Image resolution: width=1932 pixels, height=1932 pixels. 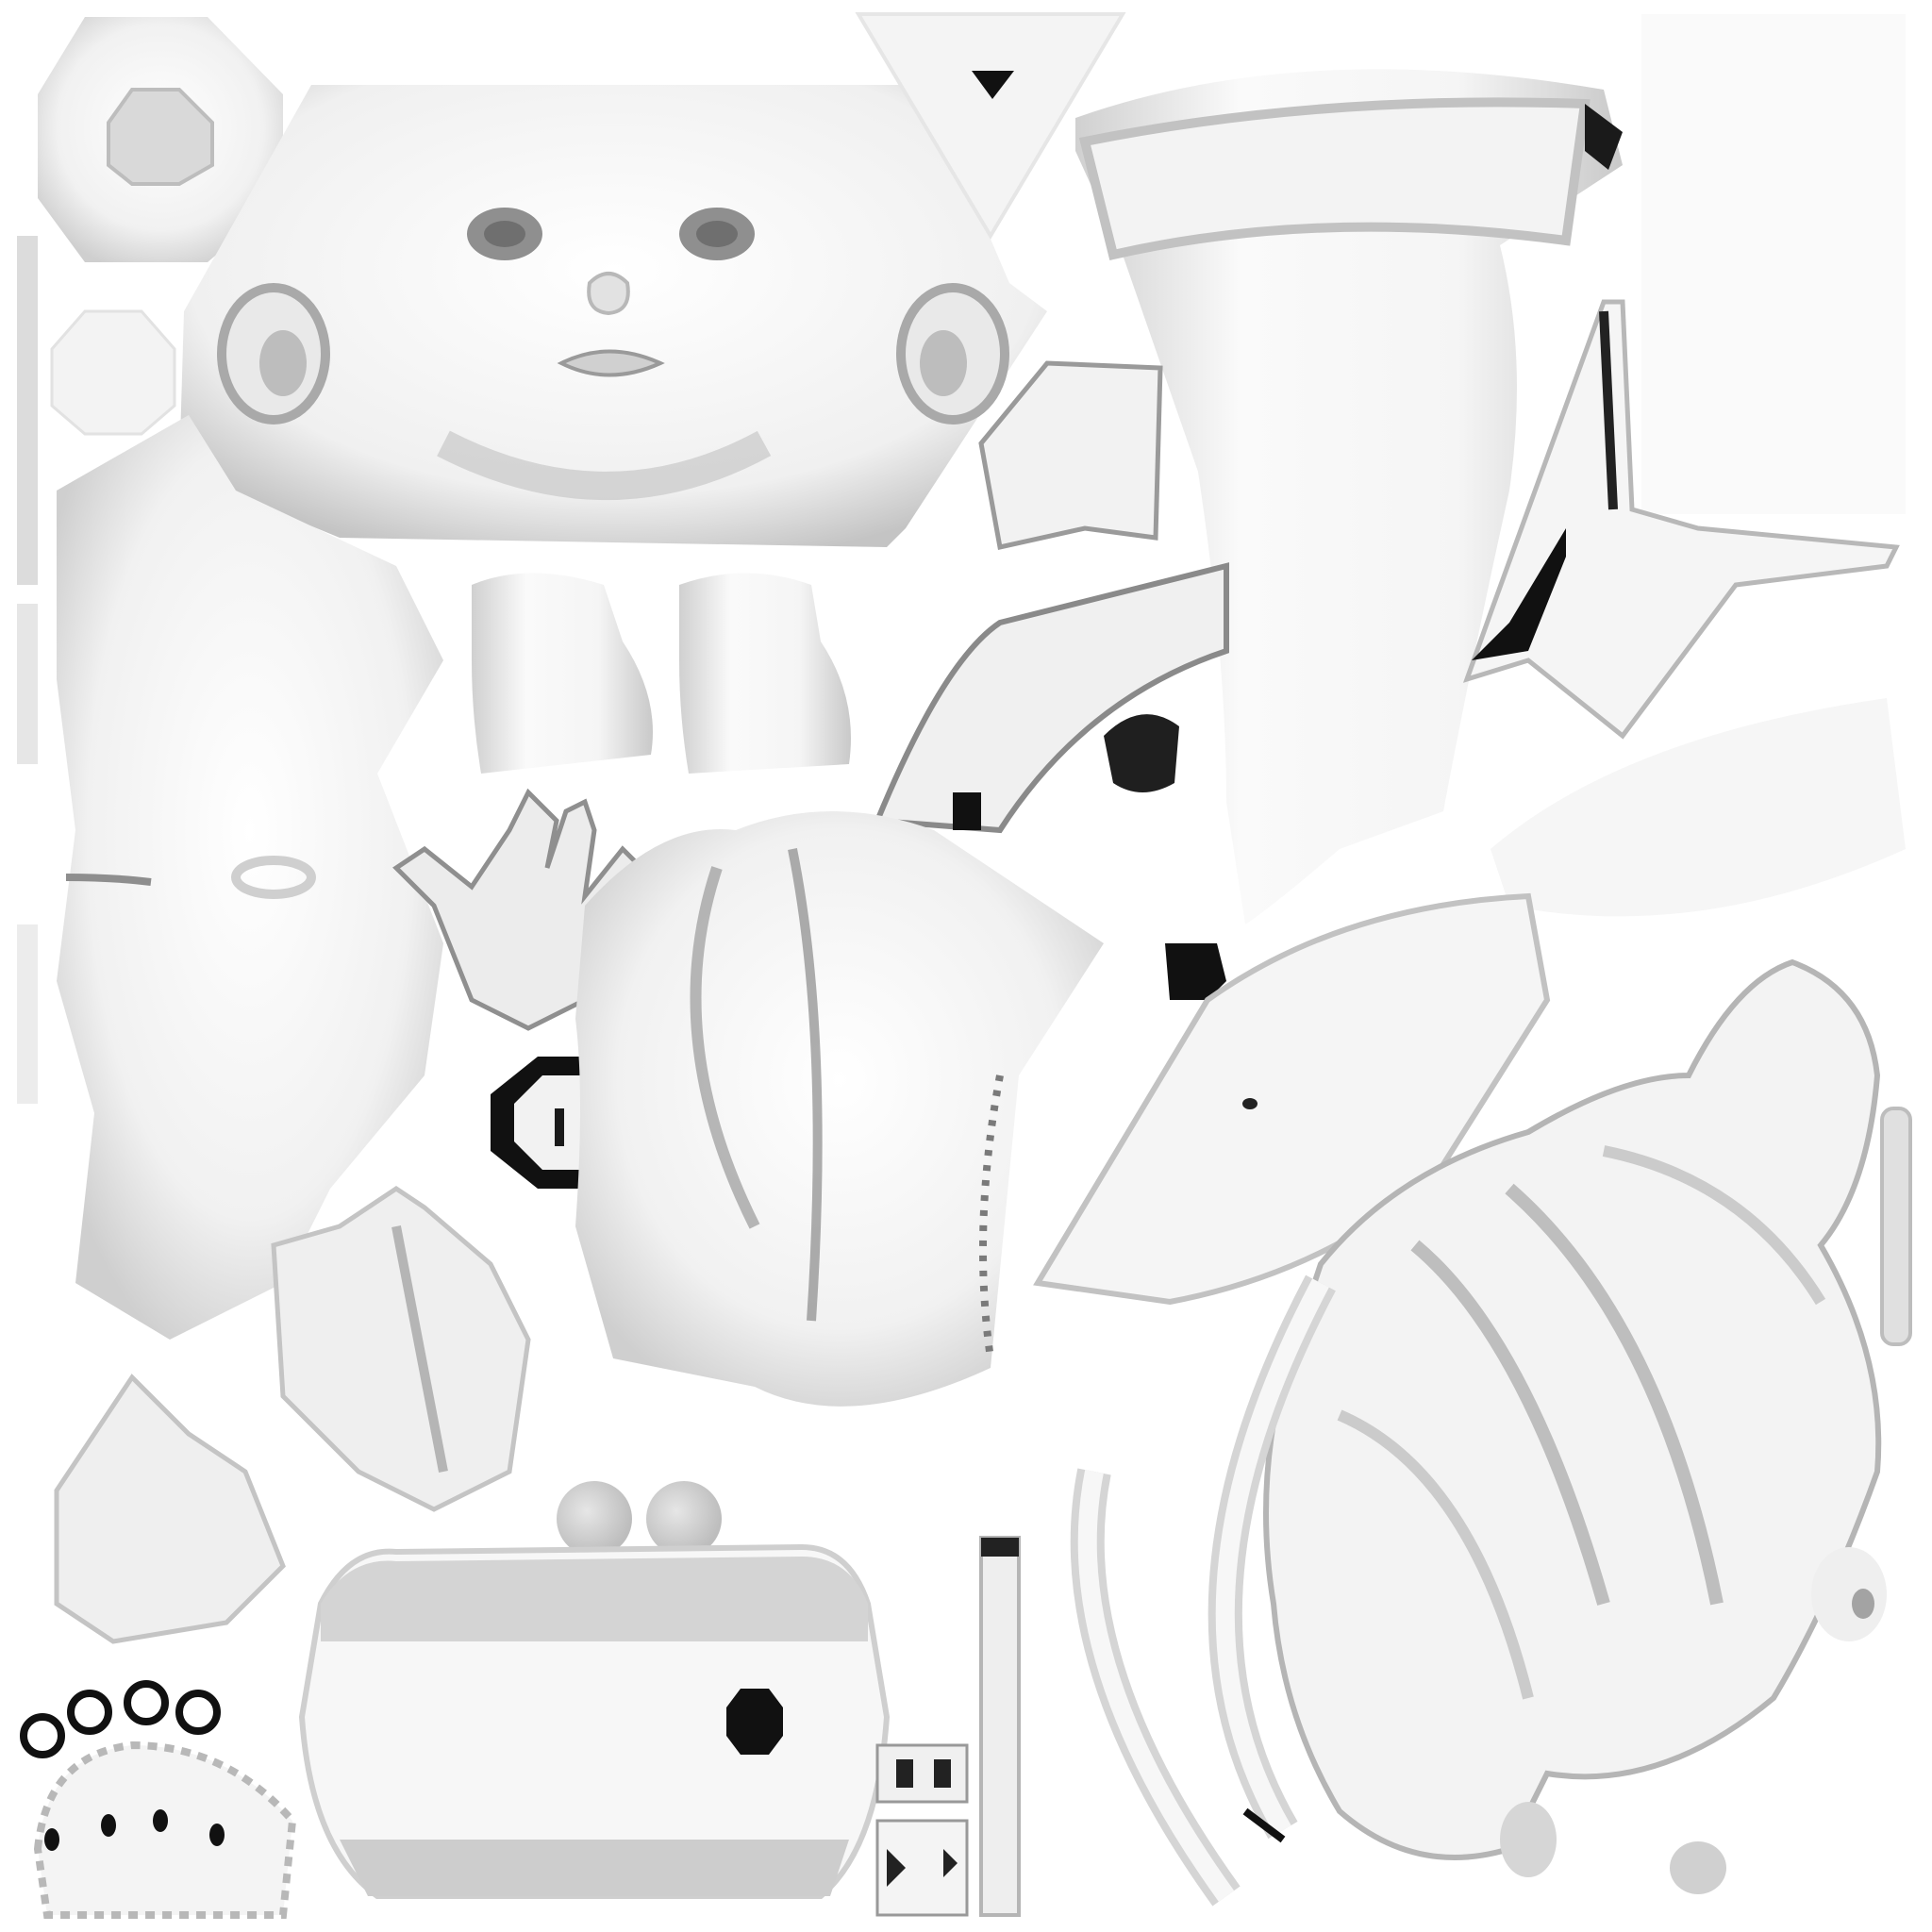 I want to click on boot-right, so click(x=1681, y=519).